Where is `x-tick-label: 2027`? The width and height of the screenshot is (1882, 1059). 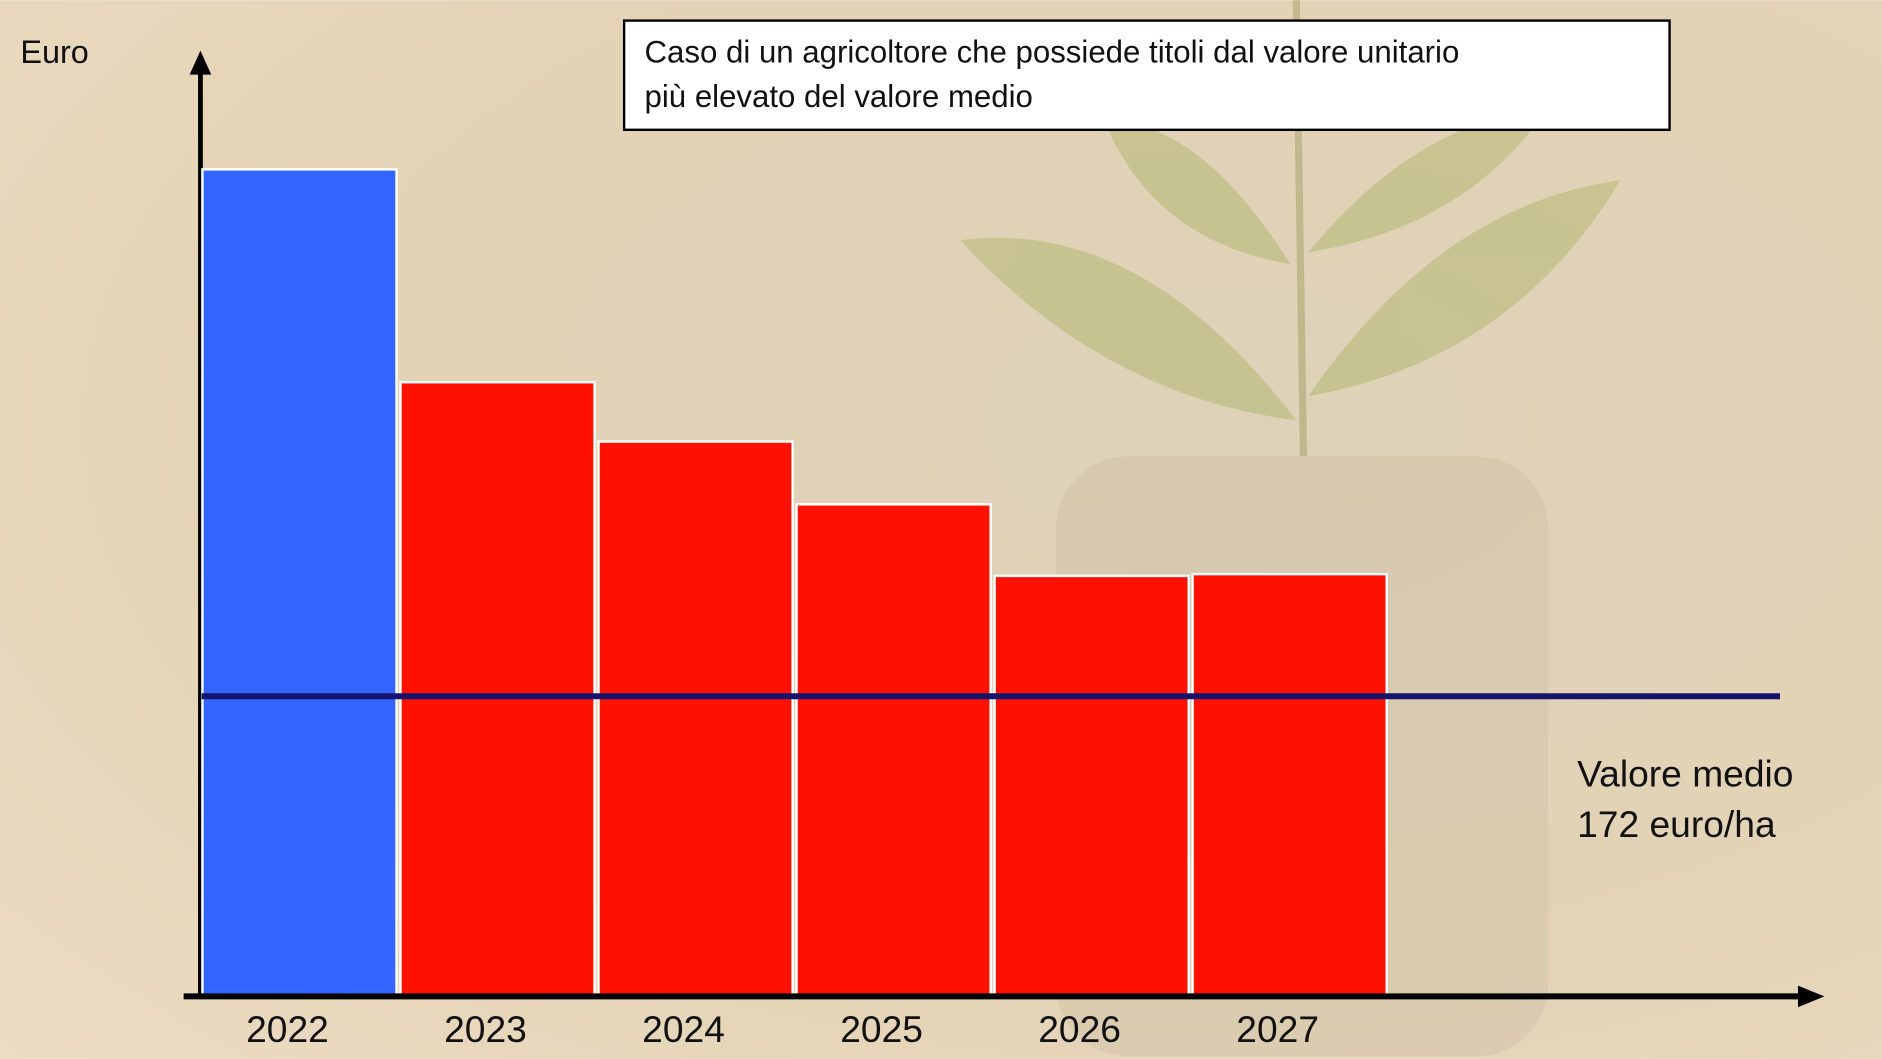 x-tick-label: 2027 is located at coordinates (1277, 1029).